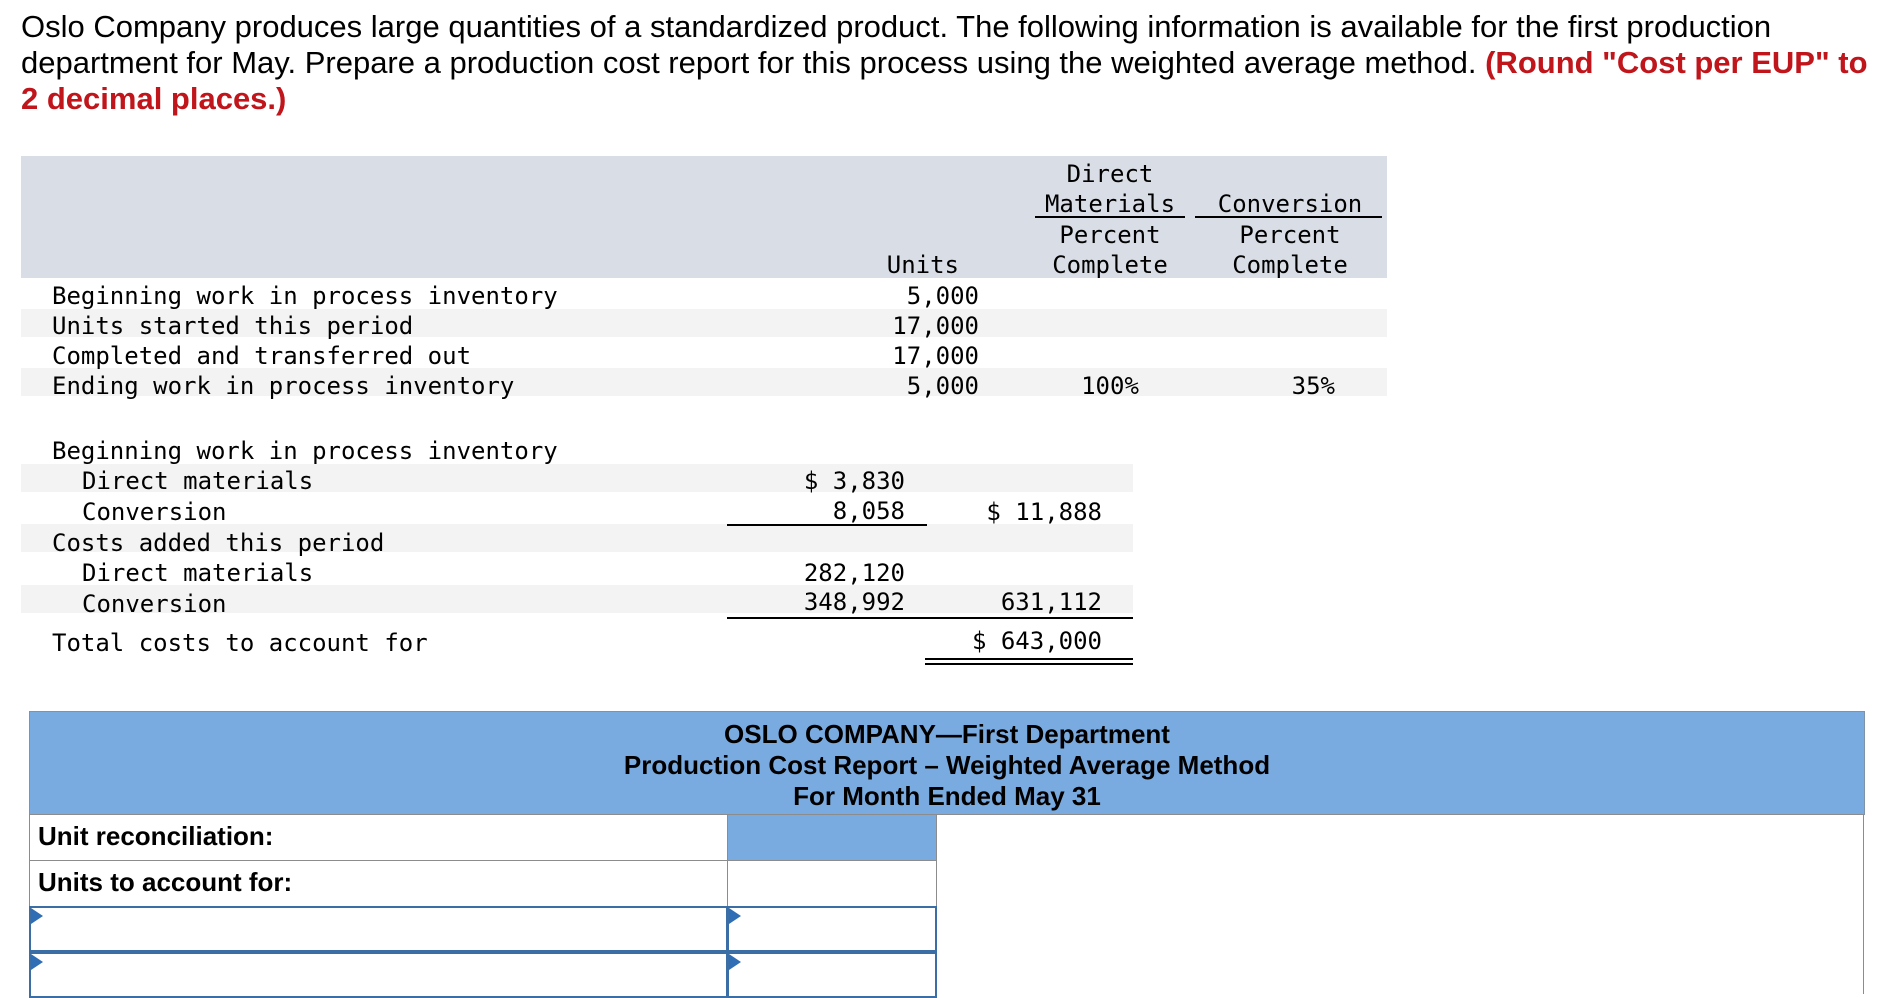  I want to click on beg-dm-label: Direct materials, so click(198, 481).